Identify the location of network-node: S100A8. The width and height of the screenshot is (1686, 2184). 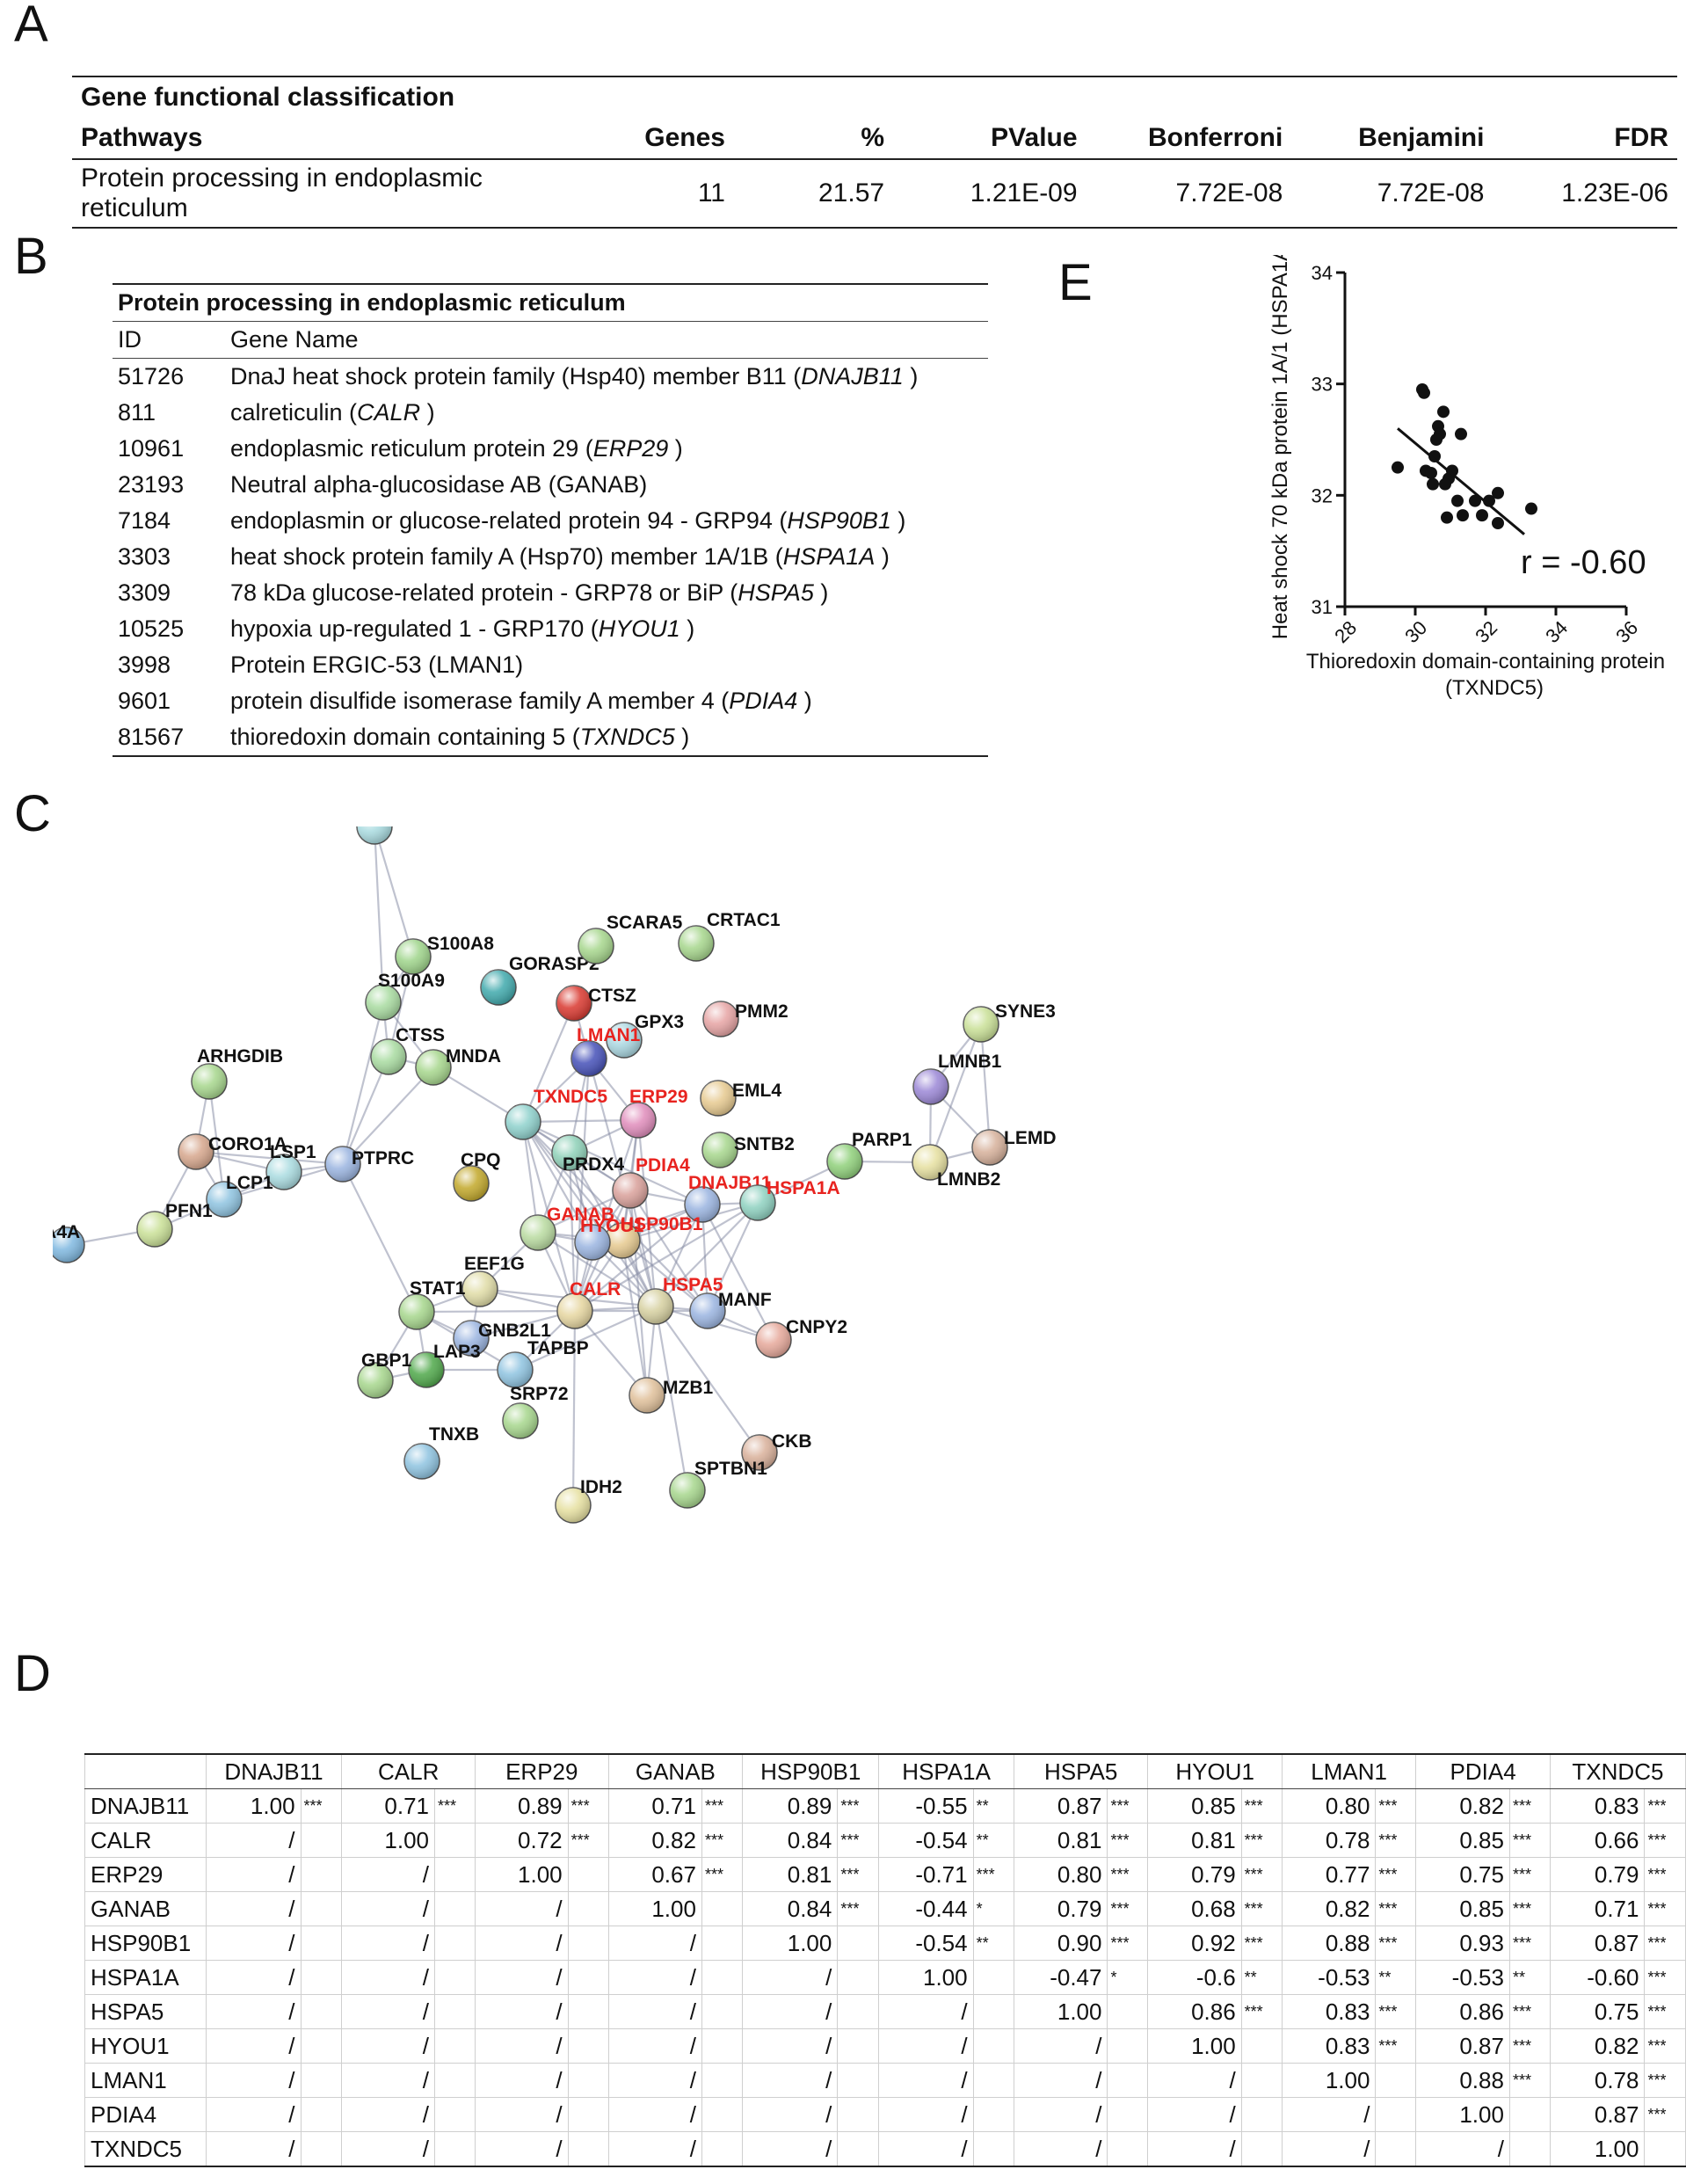
(445, 954).